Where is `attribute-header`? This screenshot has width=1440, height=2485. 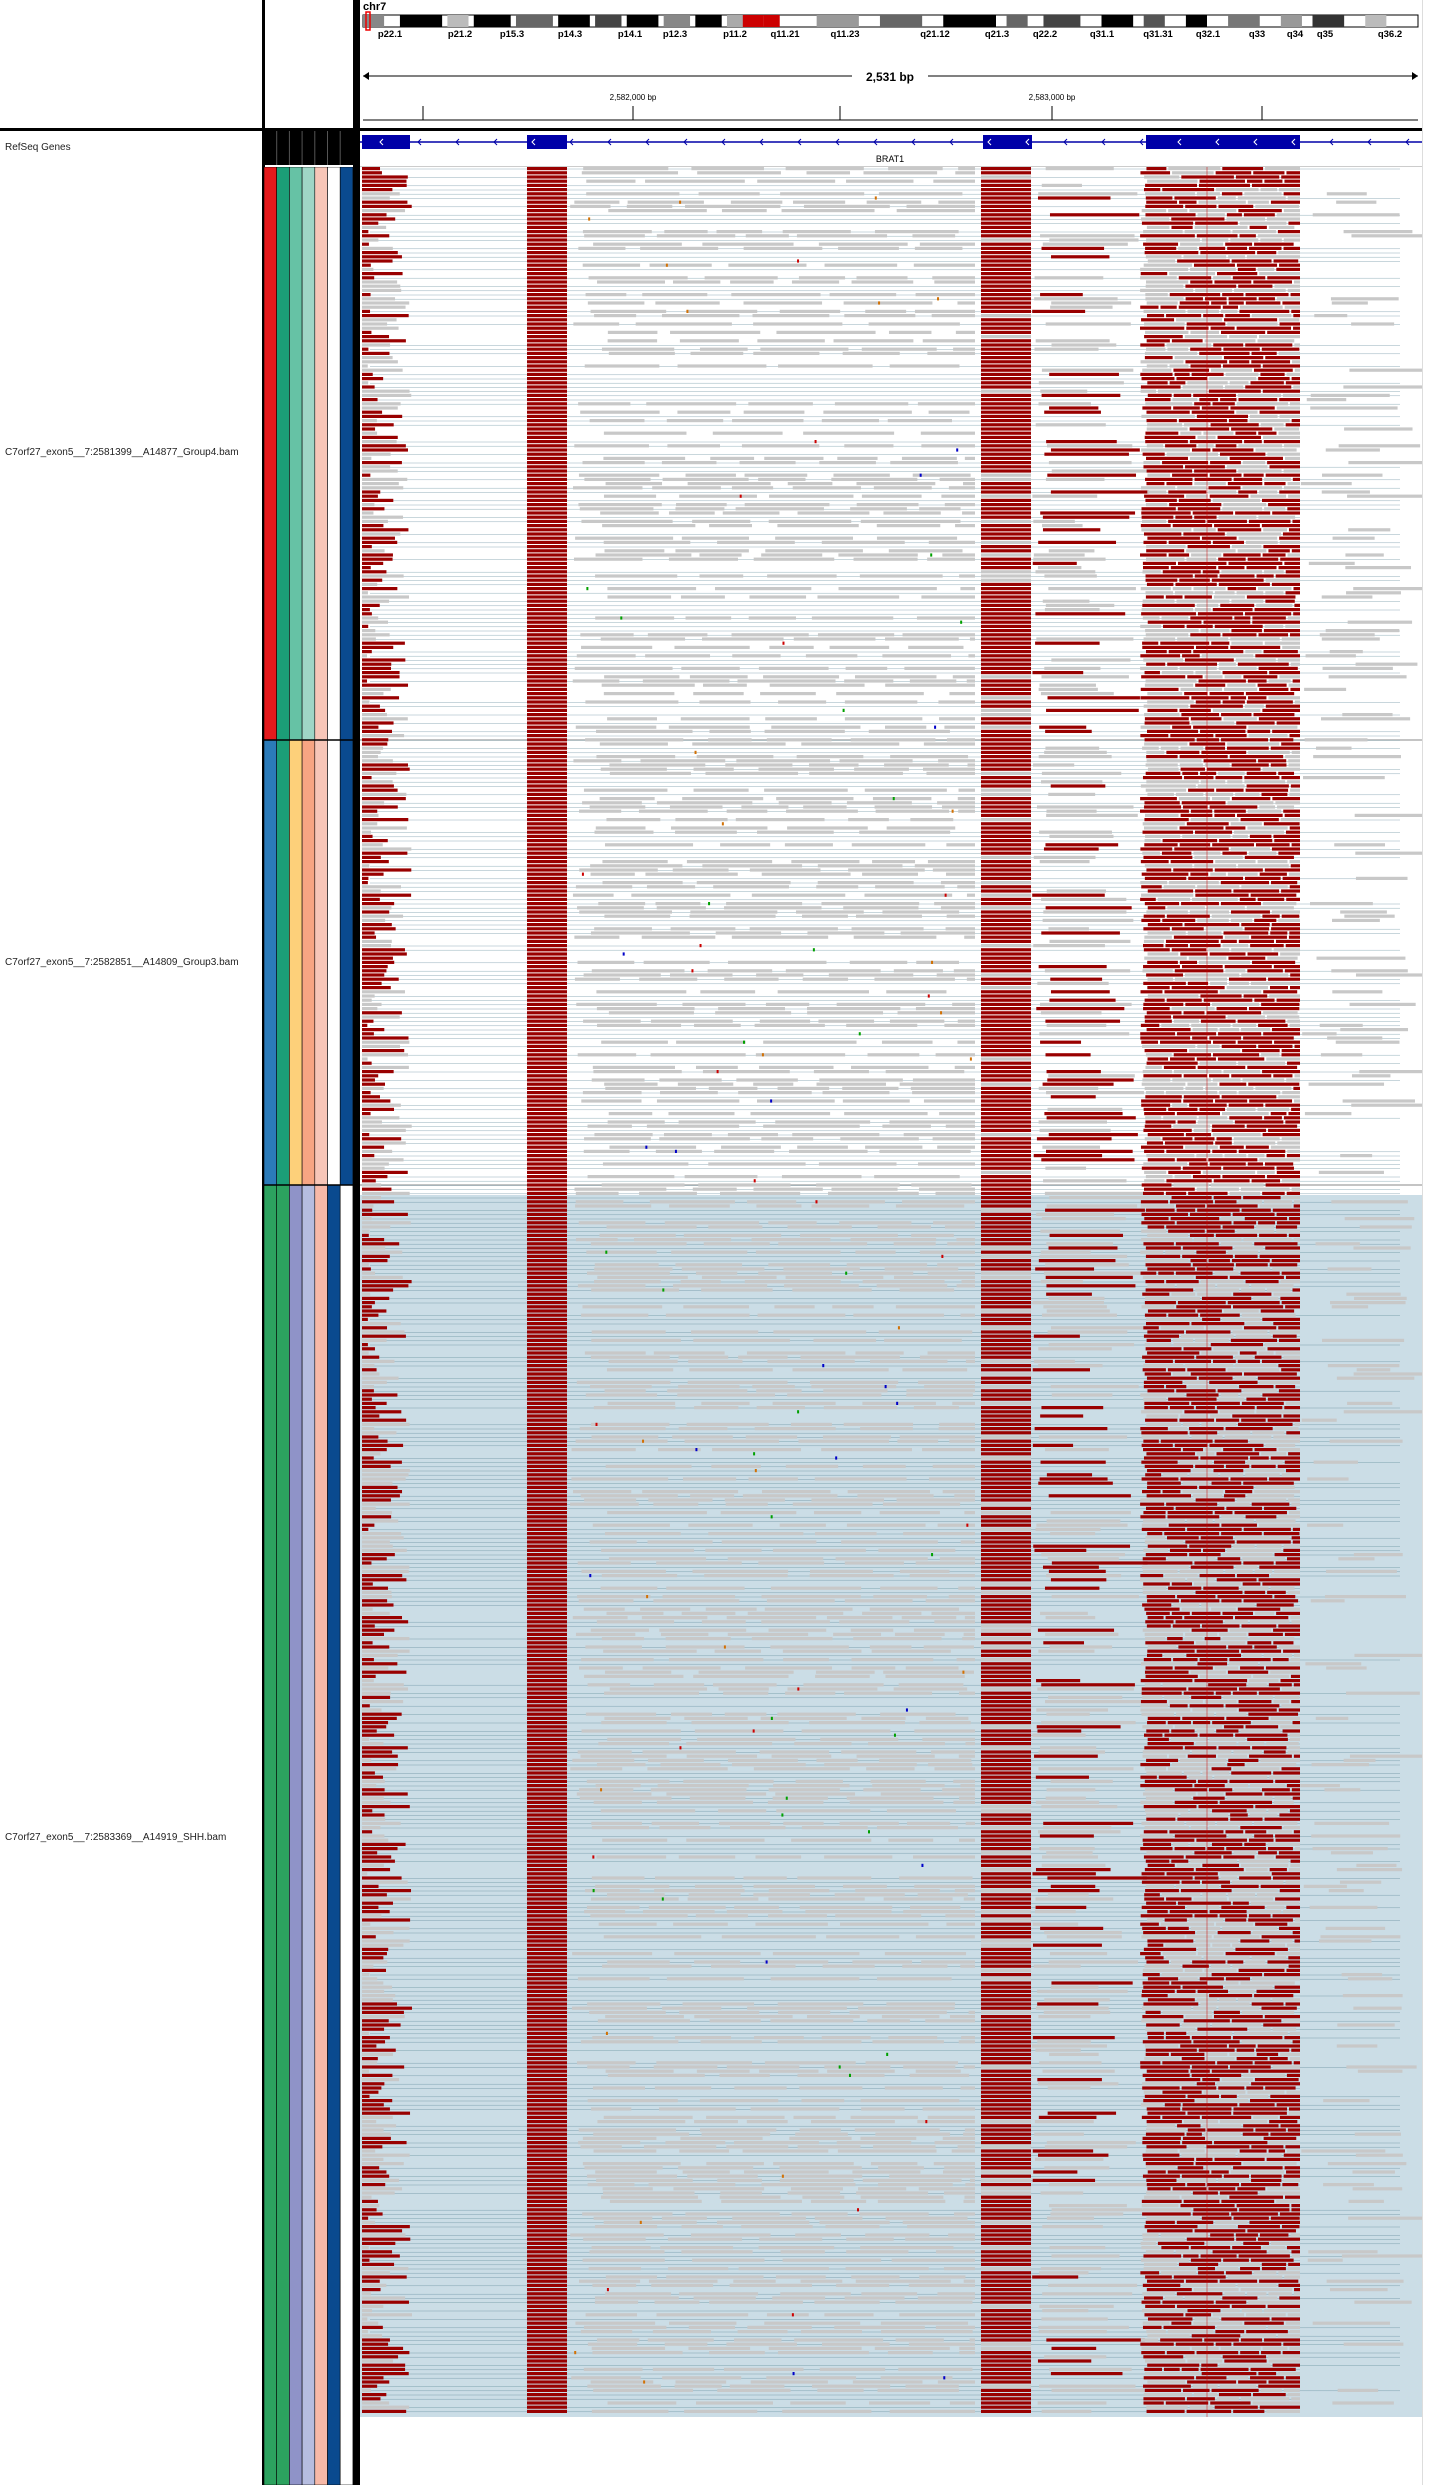 attribute-header is located at coordinates (308, 148).